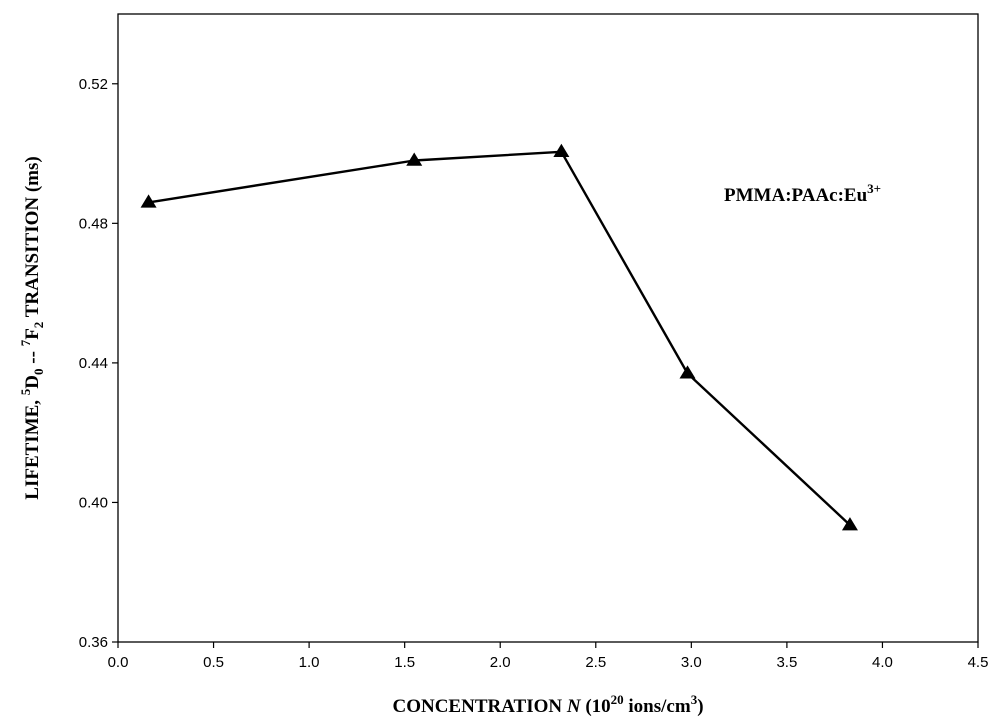 This screenshot has width=994, height=722. What do you see at coordinates (93, 363) in the screenshot?
I see `y-tick-label: 0.44` at bounding box center [93, 363].